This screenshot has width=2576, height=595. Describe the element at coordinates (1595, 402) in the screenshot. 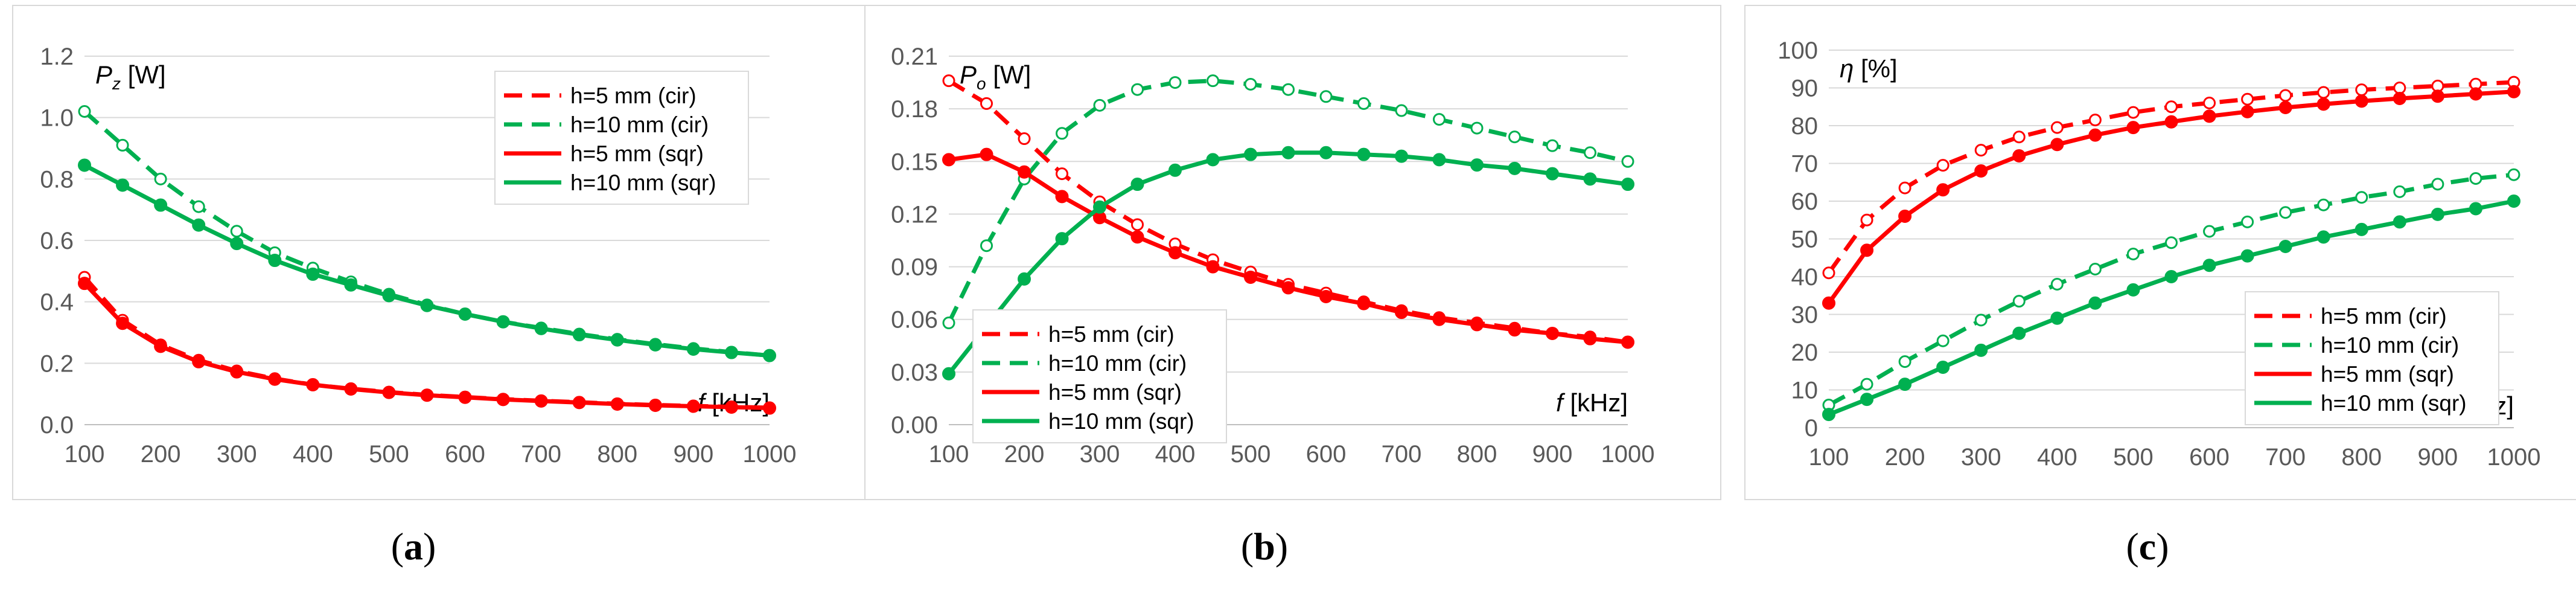

I see `x-axis-unit: [kHz]` at that location.